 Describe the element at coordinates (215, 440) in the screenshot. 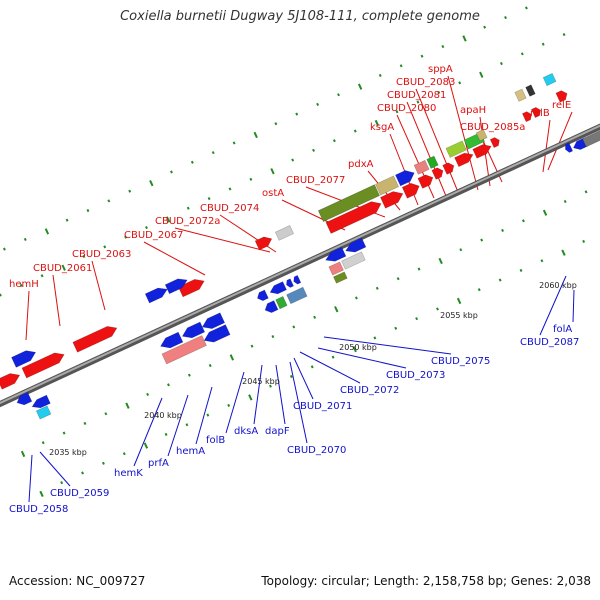

I see `gene-label-folB: folB` at that location.